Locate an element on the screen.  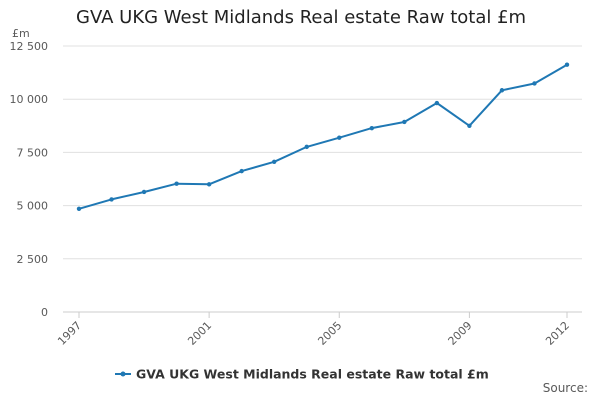
x-tick-label: 2012 is located at coordinates (557, 333).